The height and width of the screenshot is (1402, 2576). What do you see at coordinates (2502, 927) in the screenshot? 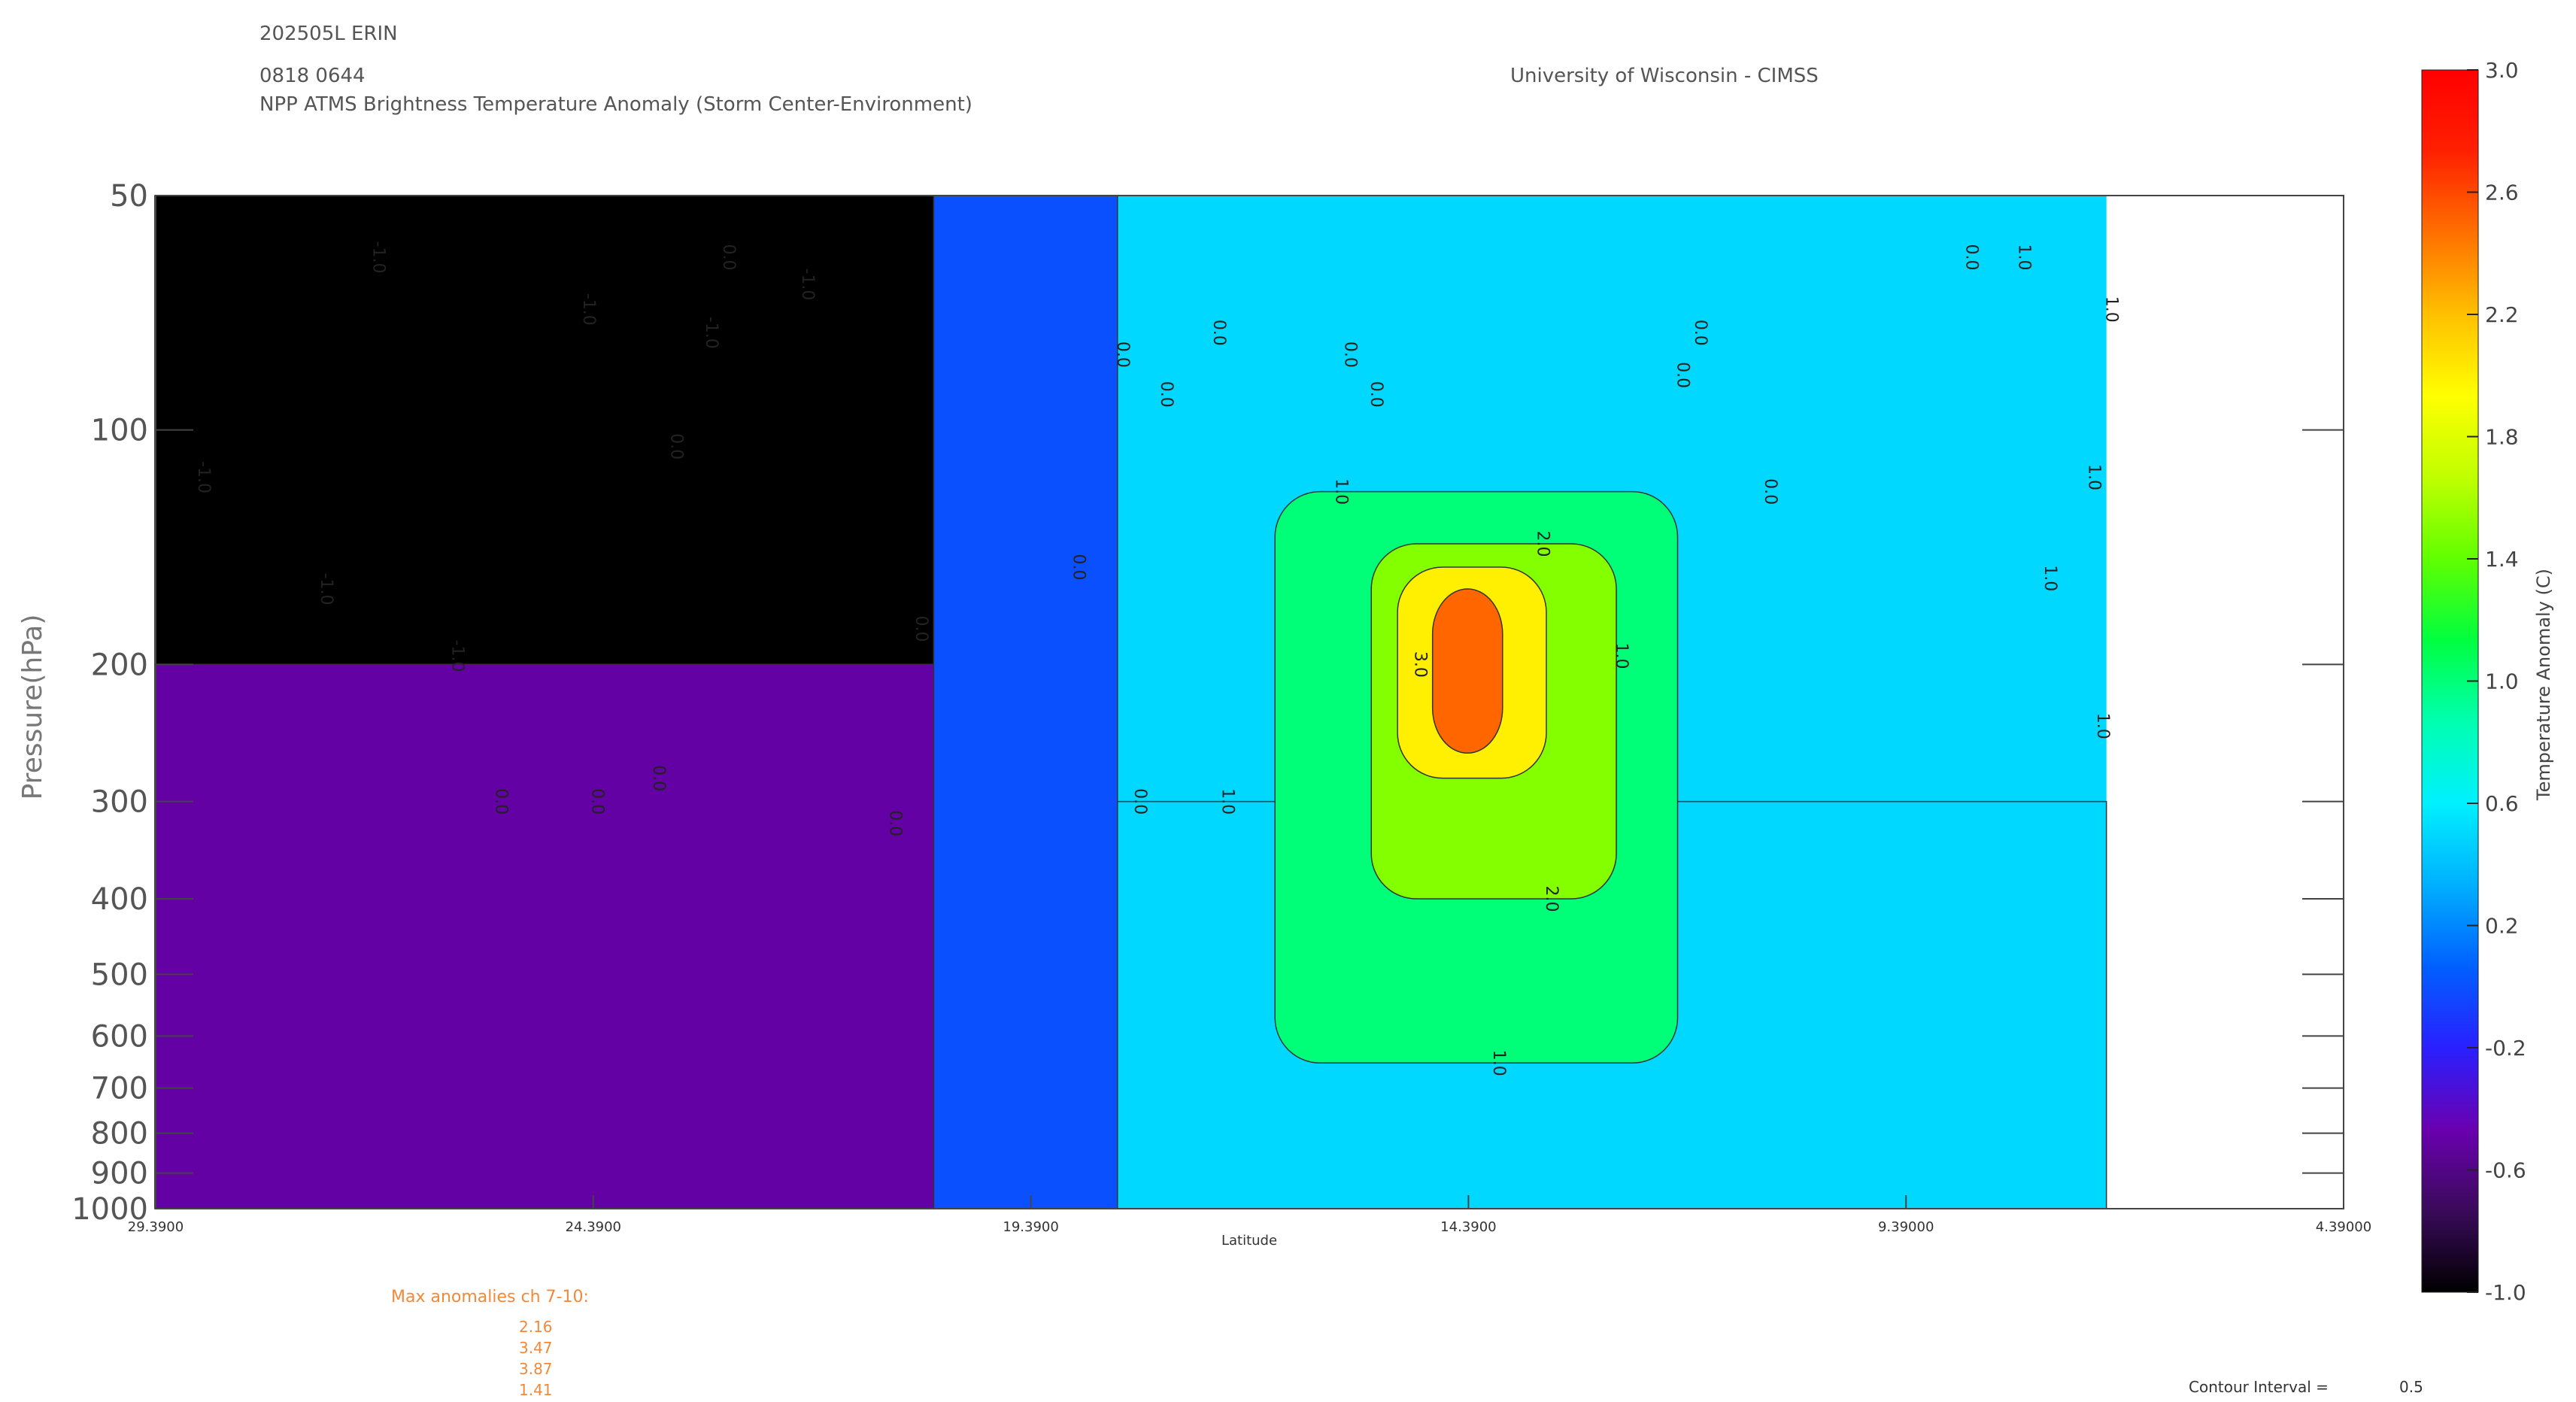
I see `colorbar-tick-label: 0.2` at bounding box center [2502, 927].